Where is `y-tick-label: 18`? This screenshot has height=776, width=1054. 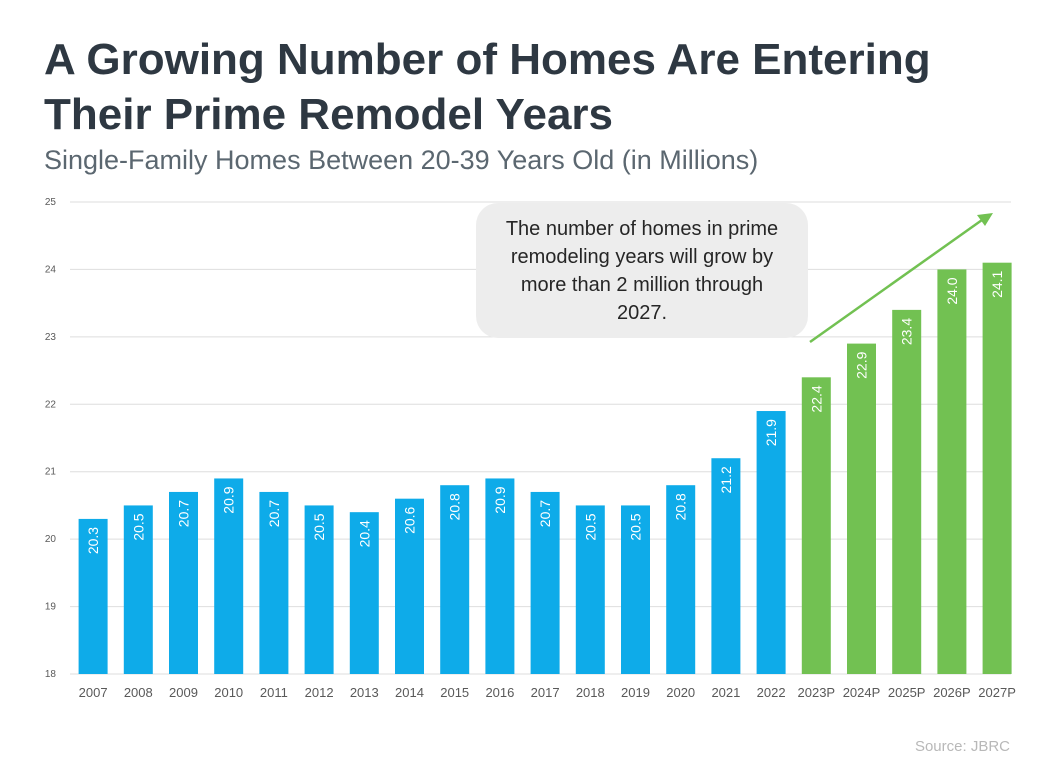
y-tick-label: 18 is located at coordinates (51, 674).